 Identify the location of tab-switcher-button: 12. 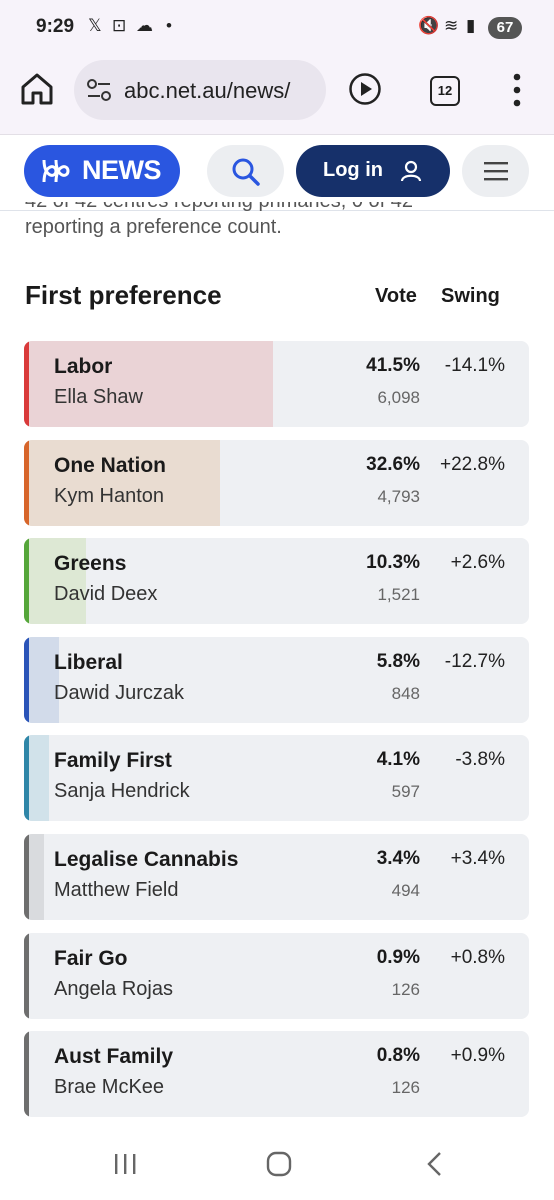
(445, 91).